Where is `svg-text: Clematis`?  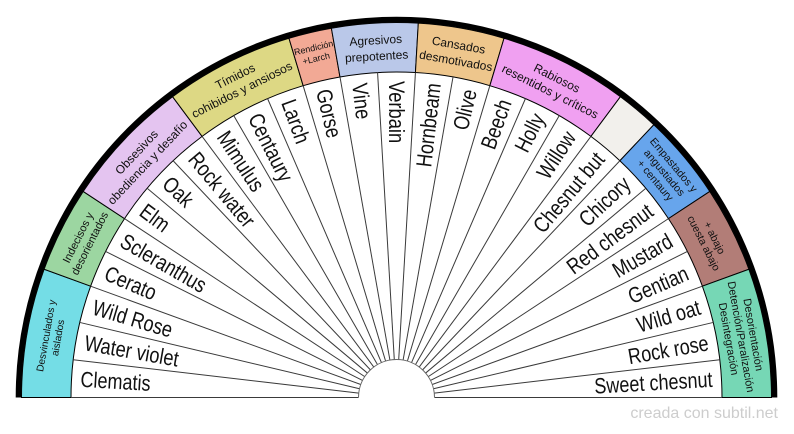 svg-text: Clematis is located at coordinates (116, 381).